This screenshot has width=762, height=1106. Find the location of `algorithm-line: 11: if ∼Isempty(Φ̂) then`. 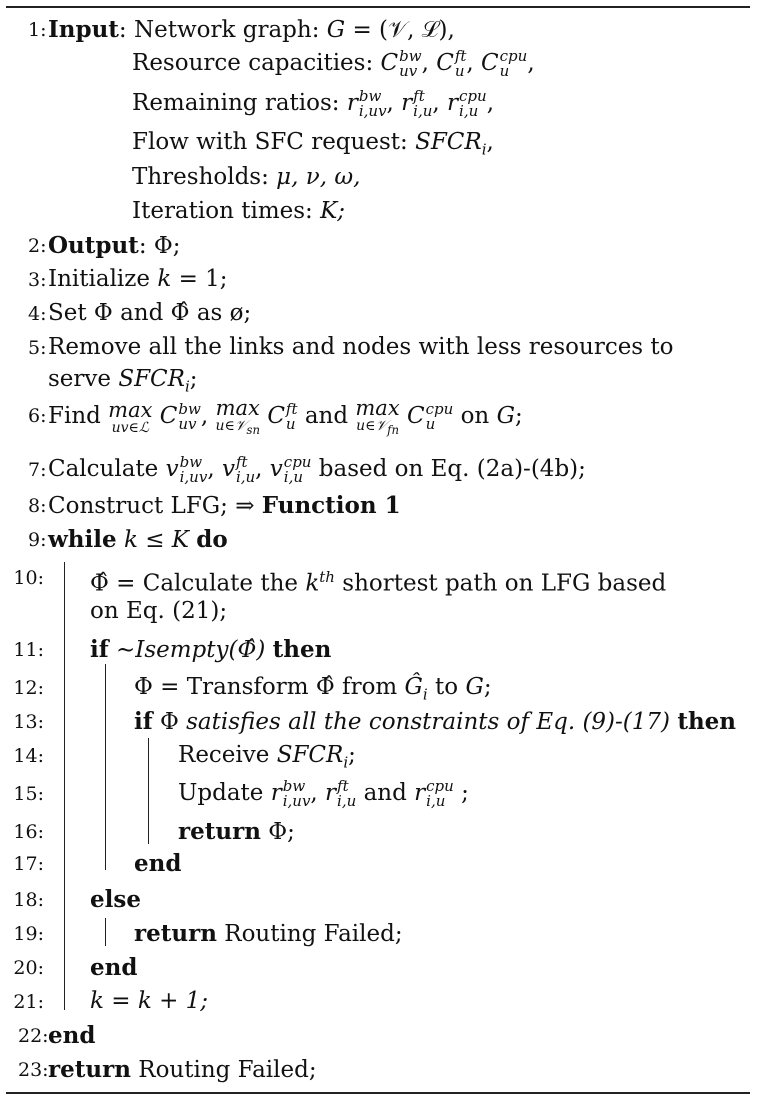

algorithm-line: 11: if ∼Isempty(Φ̂) then is located at coordinates (381, 649).